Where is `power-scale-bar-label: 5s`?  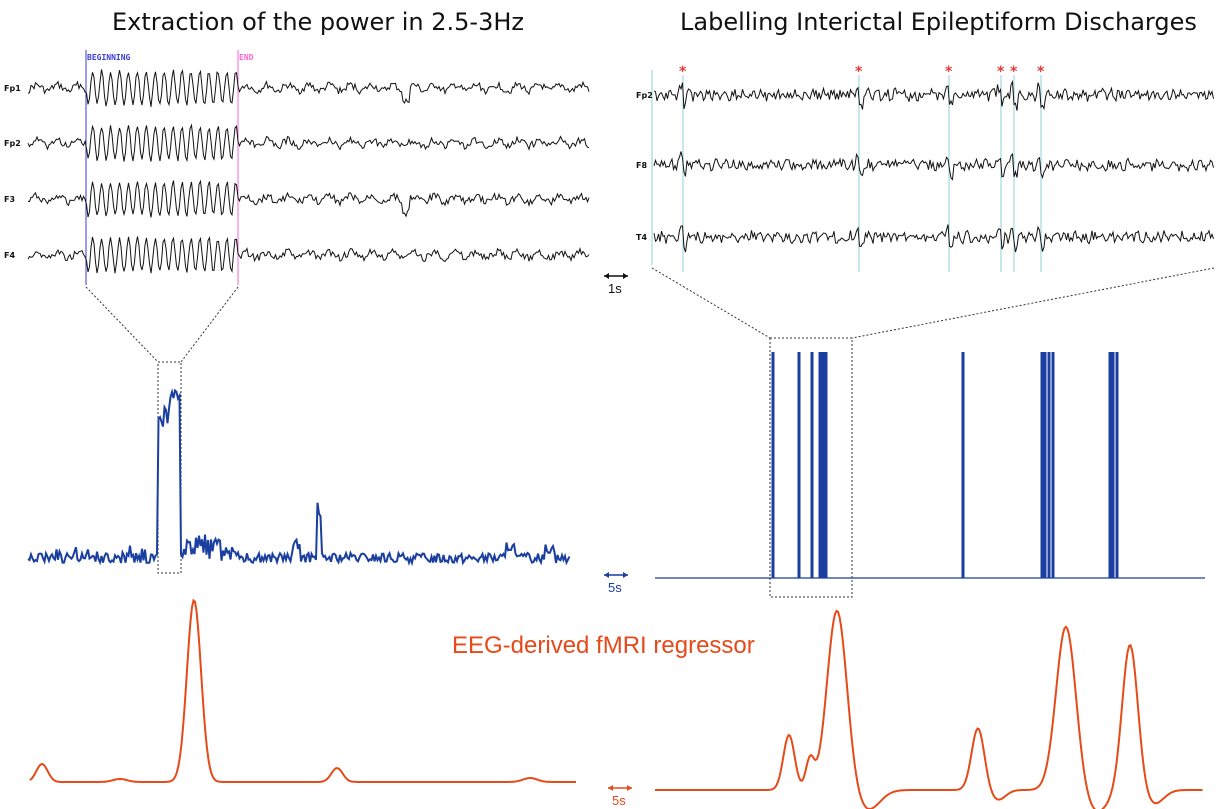 power-scale-bar-label: 5s is located at coordinates (615, 587).